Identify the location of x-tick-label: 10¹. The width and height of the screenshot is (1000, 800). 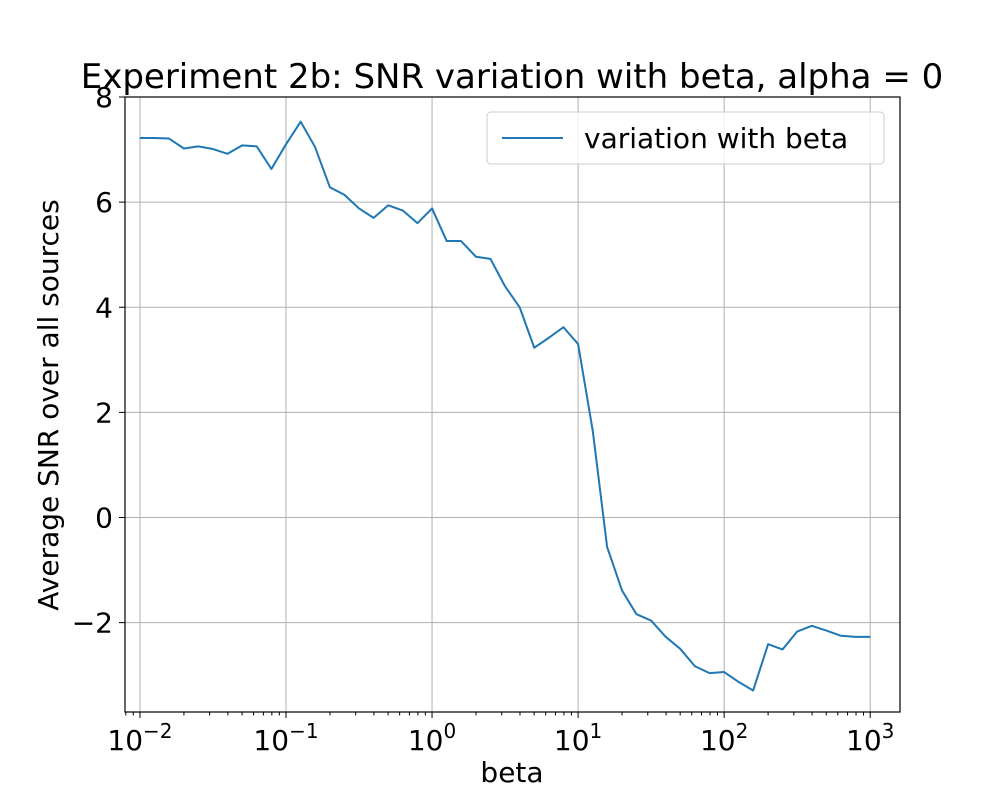
(578, 738).